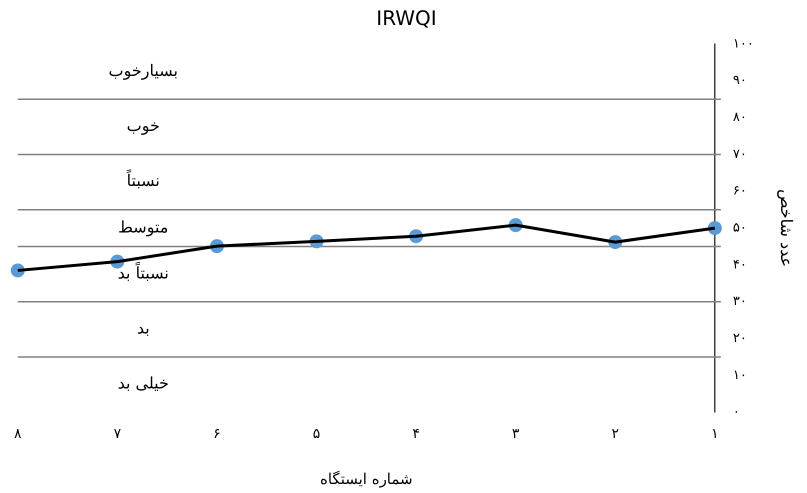 This screenshot has width=807, height=493. Describe the element at coordinates (118, 434) in the screenshot. I see `x-tick-label: ۷` at that location.